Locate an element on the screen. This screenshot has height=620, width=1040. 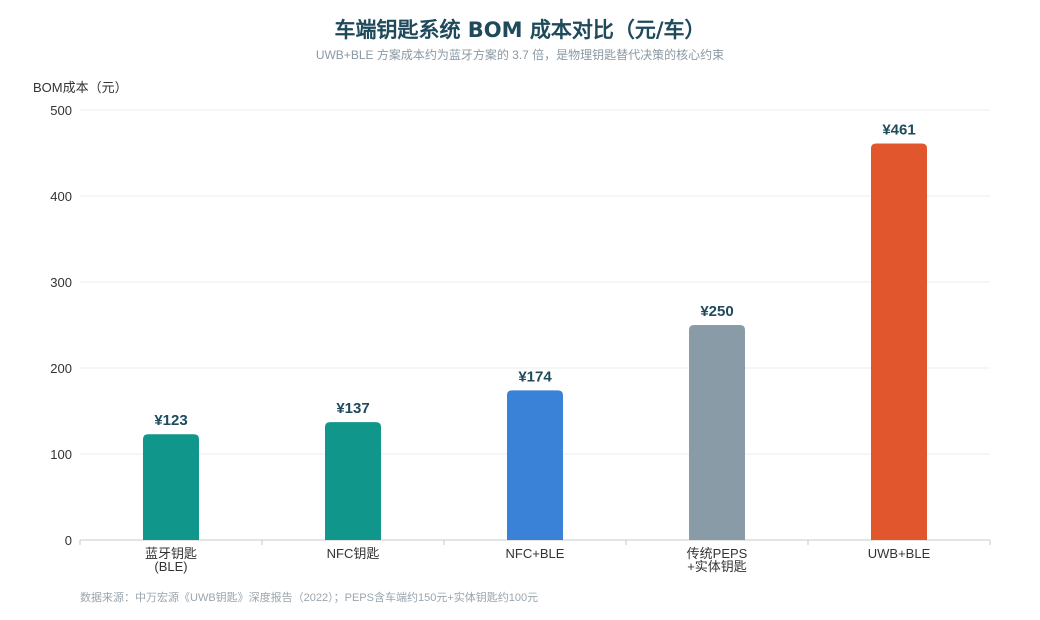
category-label: (BLE) is located at coordinates (170, 566).